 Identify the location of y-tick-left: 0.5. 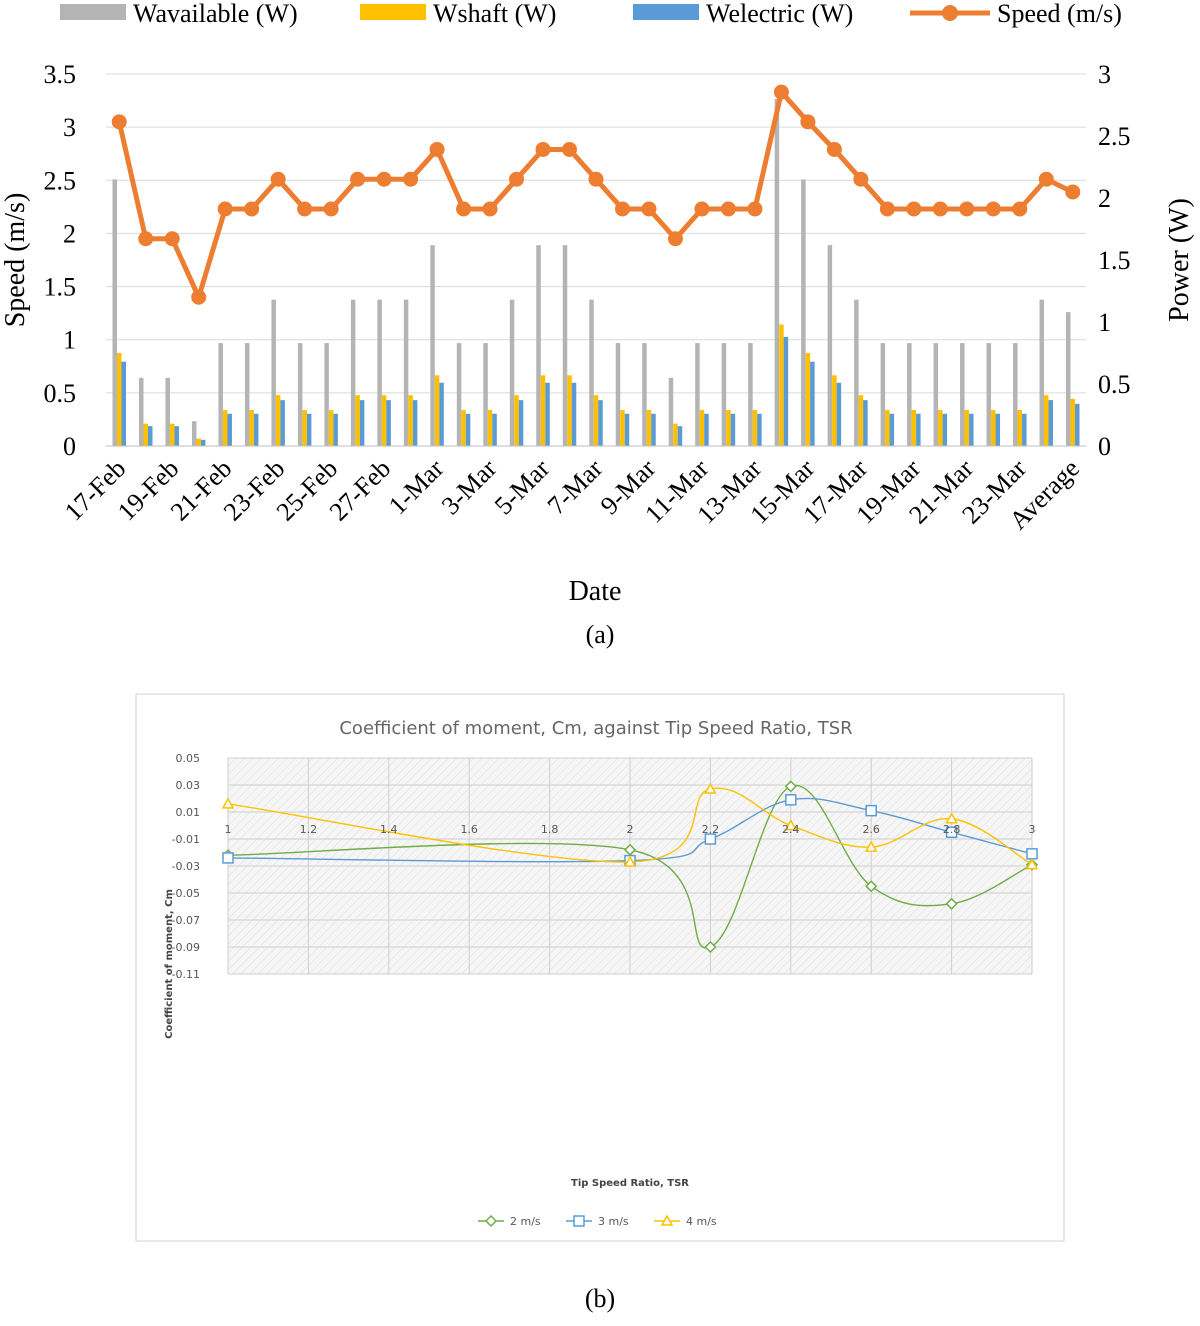
(60, 393).